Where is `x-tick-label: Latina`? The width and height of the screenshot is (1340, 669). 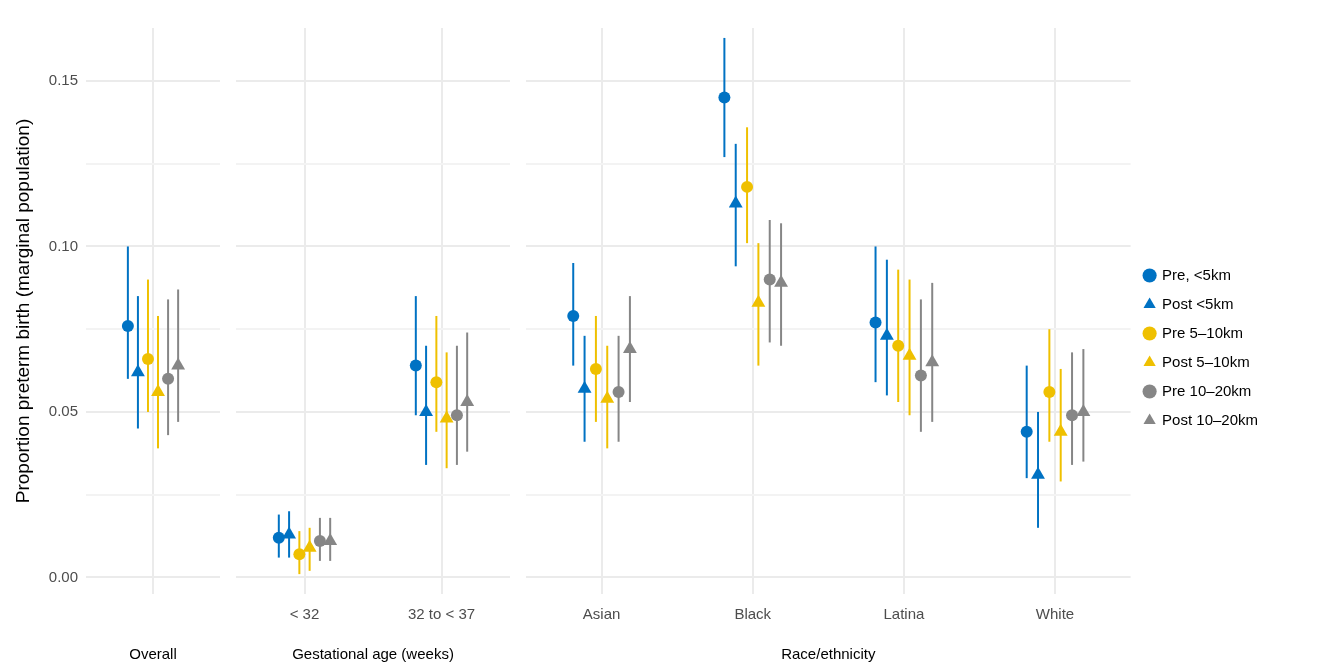 x-tick-label: Latina is located at coordinates (904, 614).